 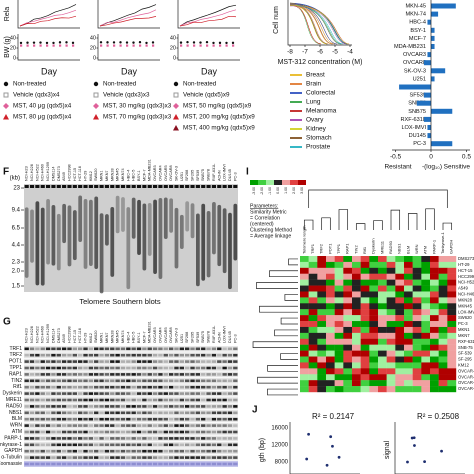 What do you see at coordinates (42, 117) in the screenshot?
I see `legend-label: MST, 80 μg (qdx5)x4` at bounding box center [42, 117].